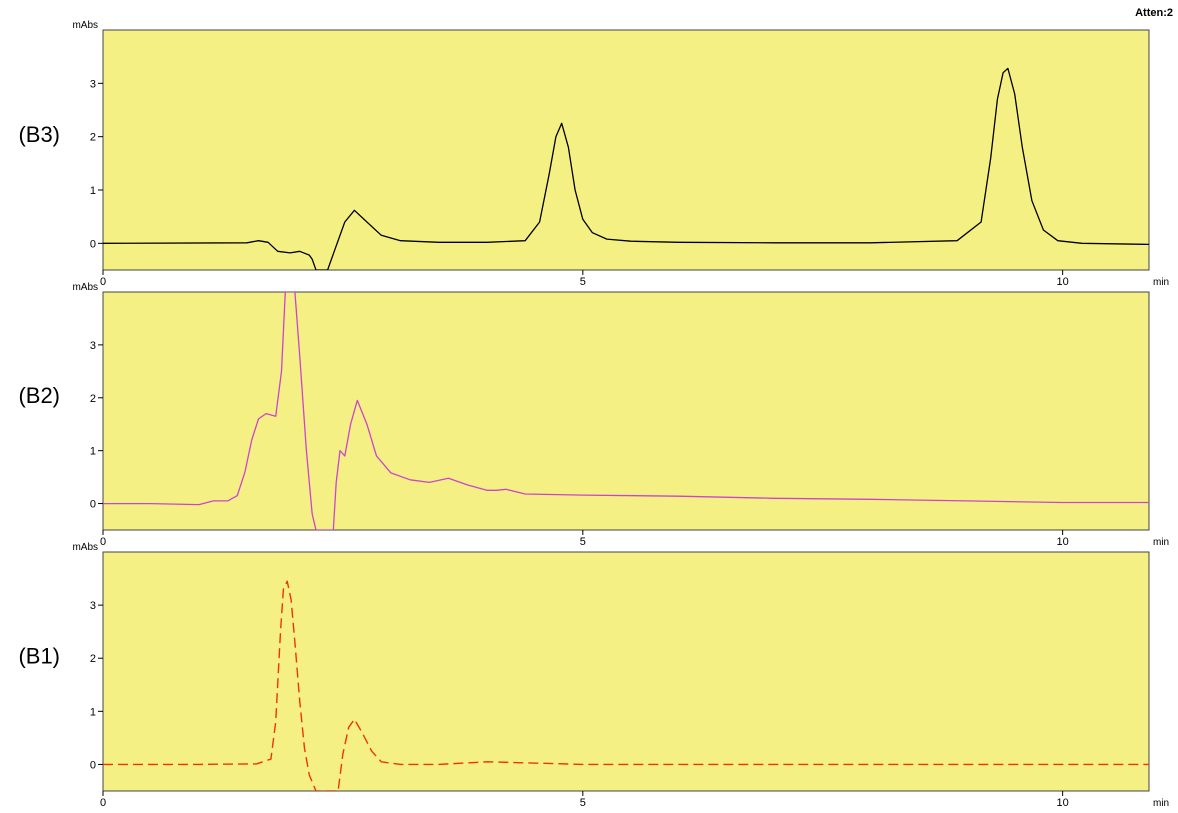 This screenshot has width=1178, height=813. I want to click on panel-label: (B2), so click(39, 395).